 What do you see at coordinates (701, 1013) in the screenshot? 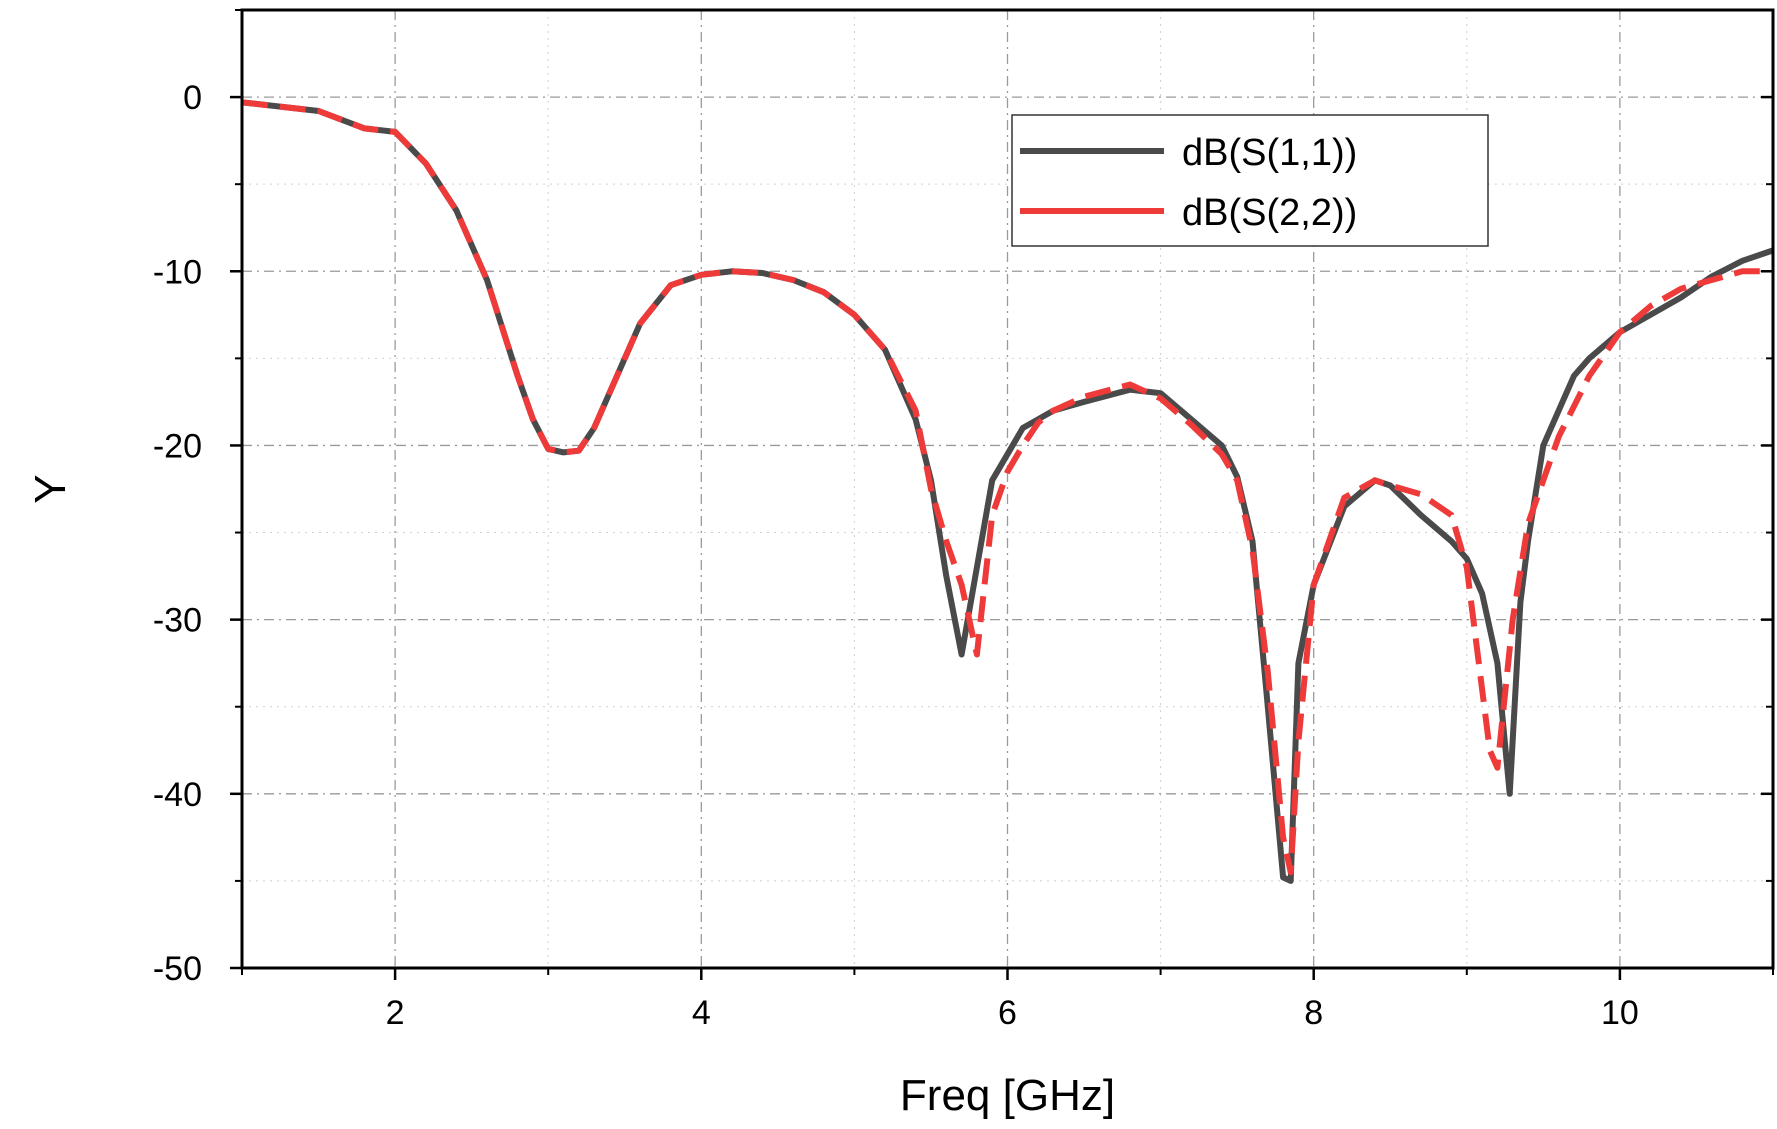
I see `x-tick-label: 4` at bounding box center [701, 1013].